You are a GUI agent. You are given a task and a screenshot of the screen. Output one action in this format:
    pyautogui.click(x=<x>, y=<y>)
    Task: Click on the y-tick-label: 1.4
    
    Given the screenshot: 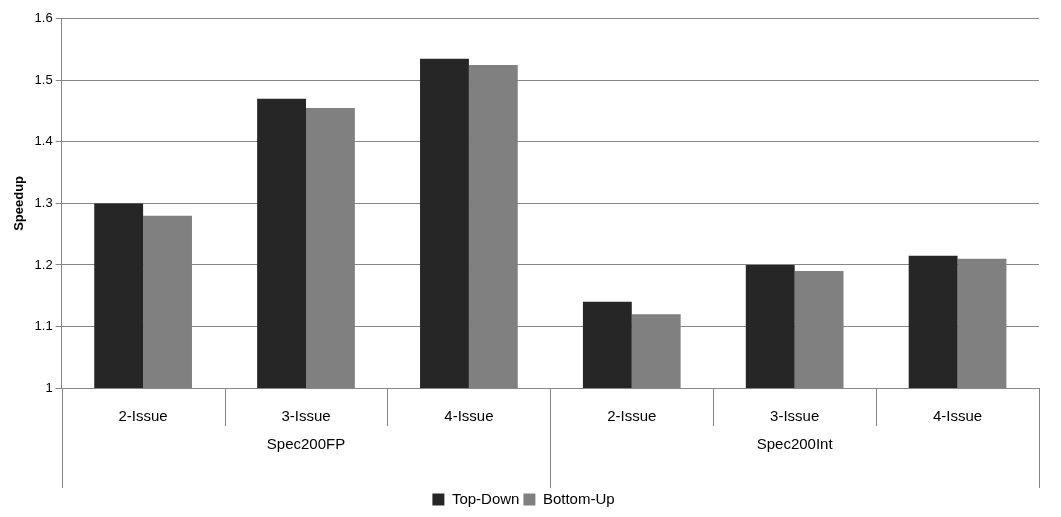 What is the action you would take?
    pyautogui.click(x=43, y=141)
    